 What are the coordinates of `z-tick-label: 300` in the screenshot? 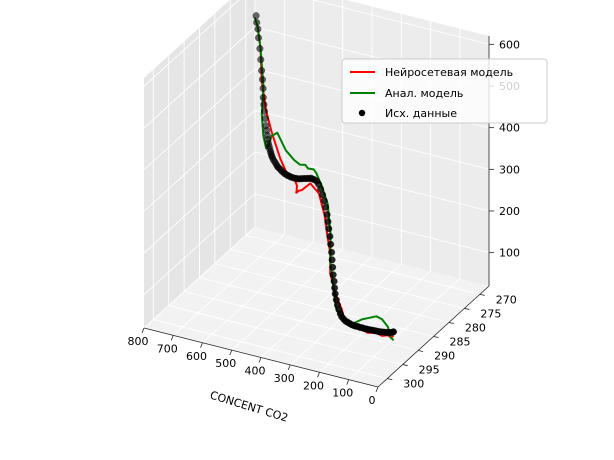 It's located at (509, 169).